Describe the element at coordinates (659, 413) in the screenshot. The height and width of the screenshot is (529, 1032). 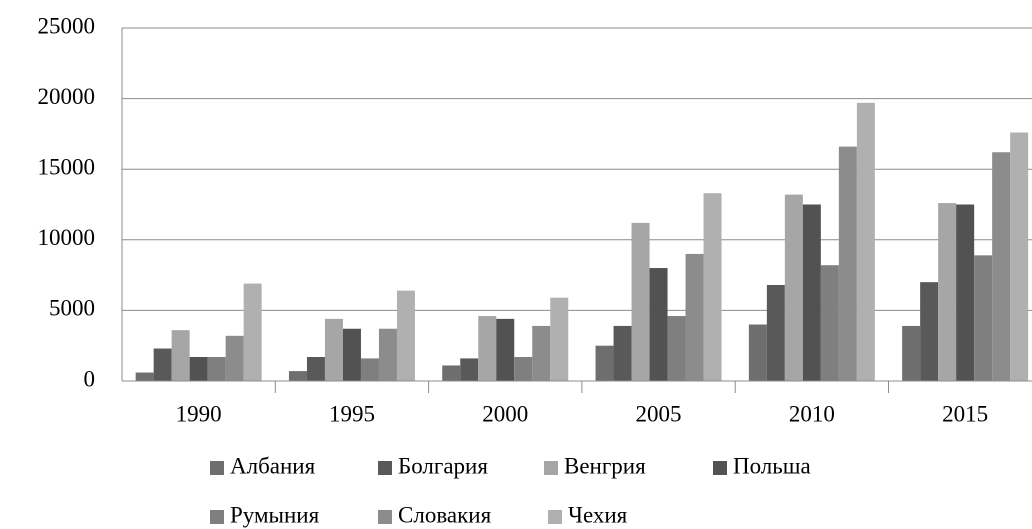
I see `x-tick-label: 2005` at that location.